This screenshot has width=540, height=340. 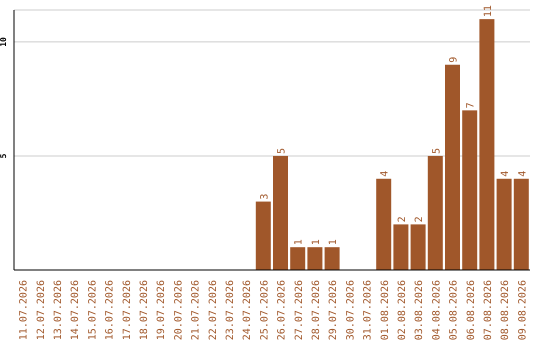 I want to click on data-label: 11, so click(x=488, y=11).